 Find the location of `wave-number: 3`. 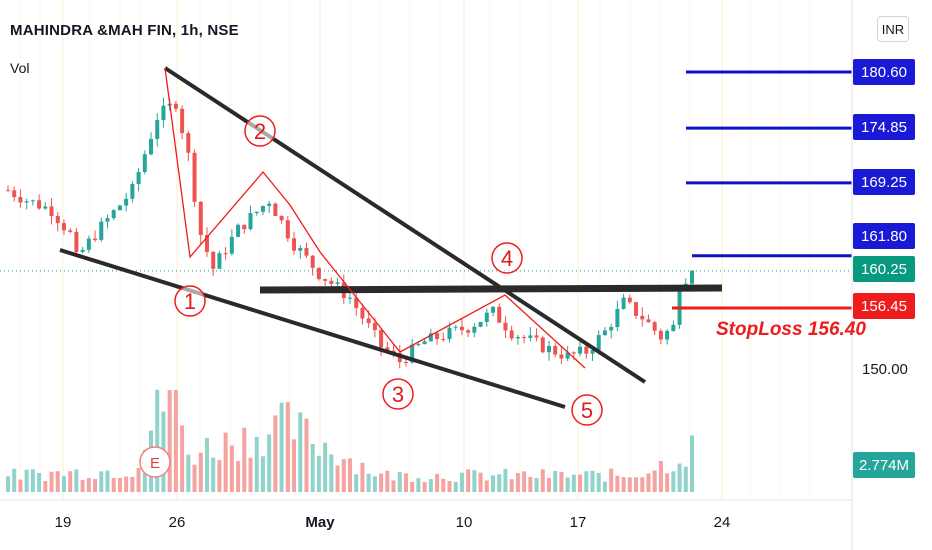

wave-number: 3 is located at coordinates (398, 394).